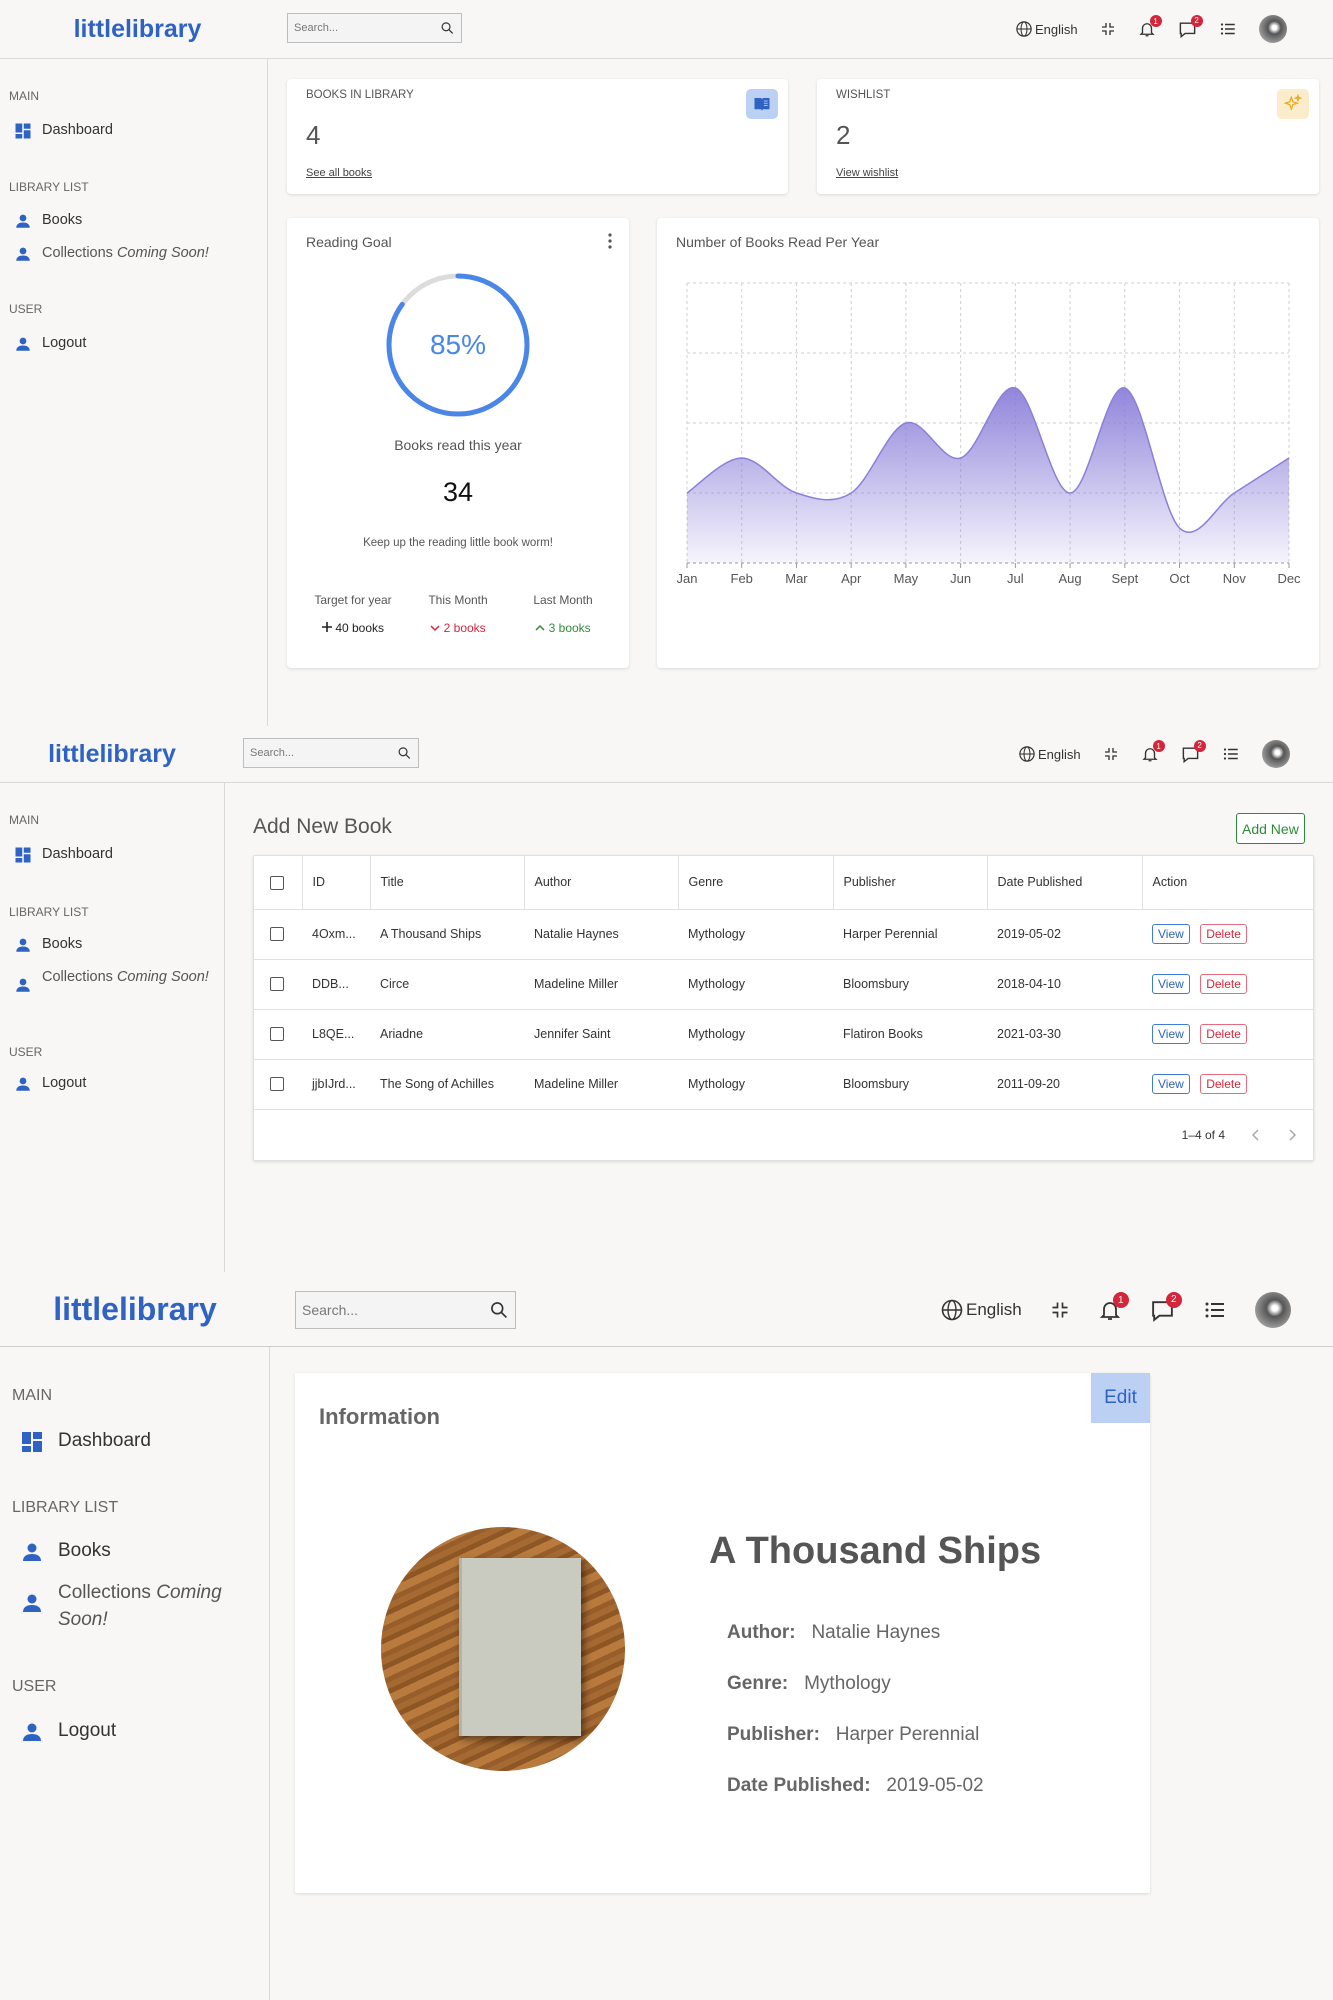  Describe the element at coordinates (909, 882) in the screenshot. I see `column-header-publisher: Publisher` at that location.